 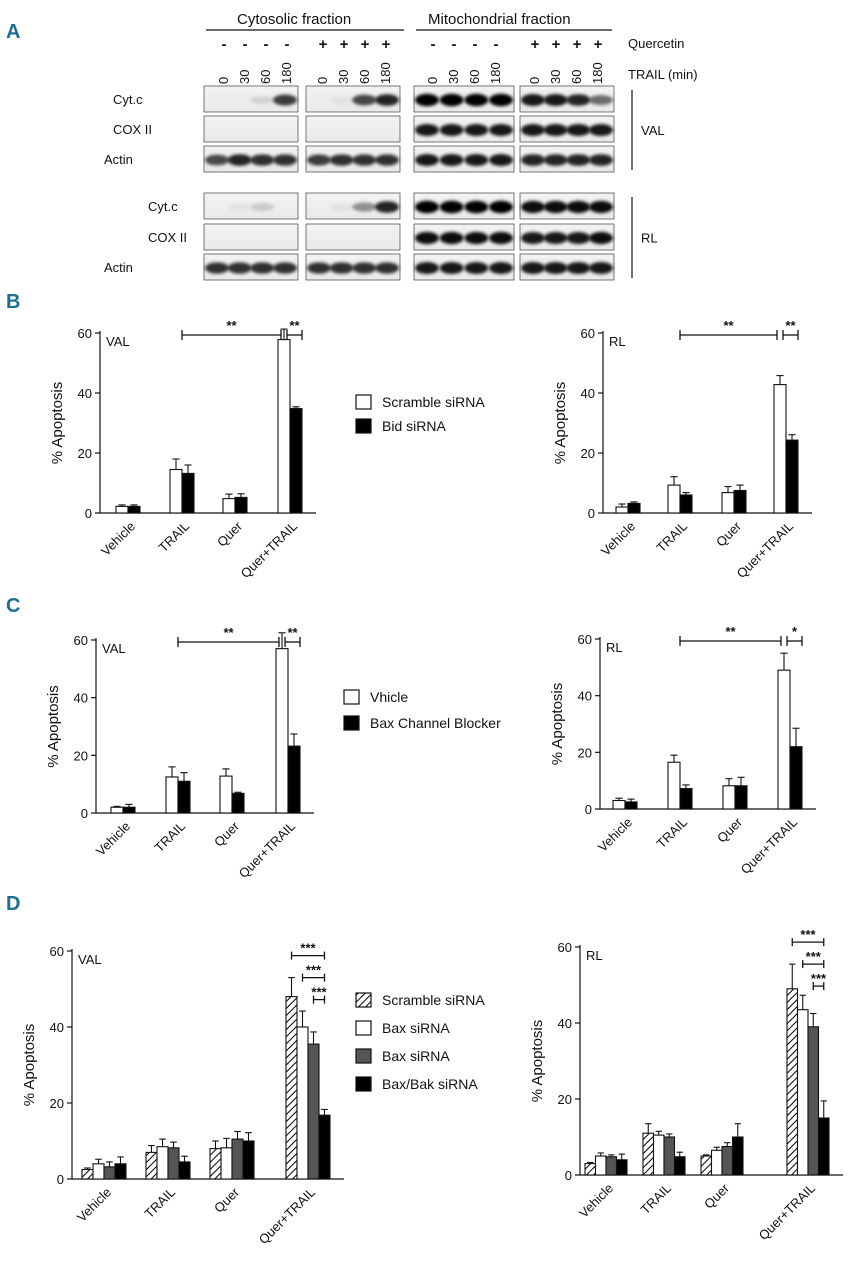 I want to click on panel-letter-b: B, so click(x=13, y=302).